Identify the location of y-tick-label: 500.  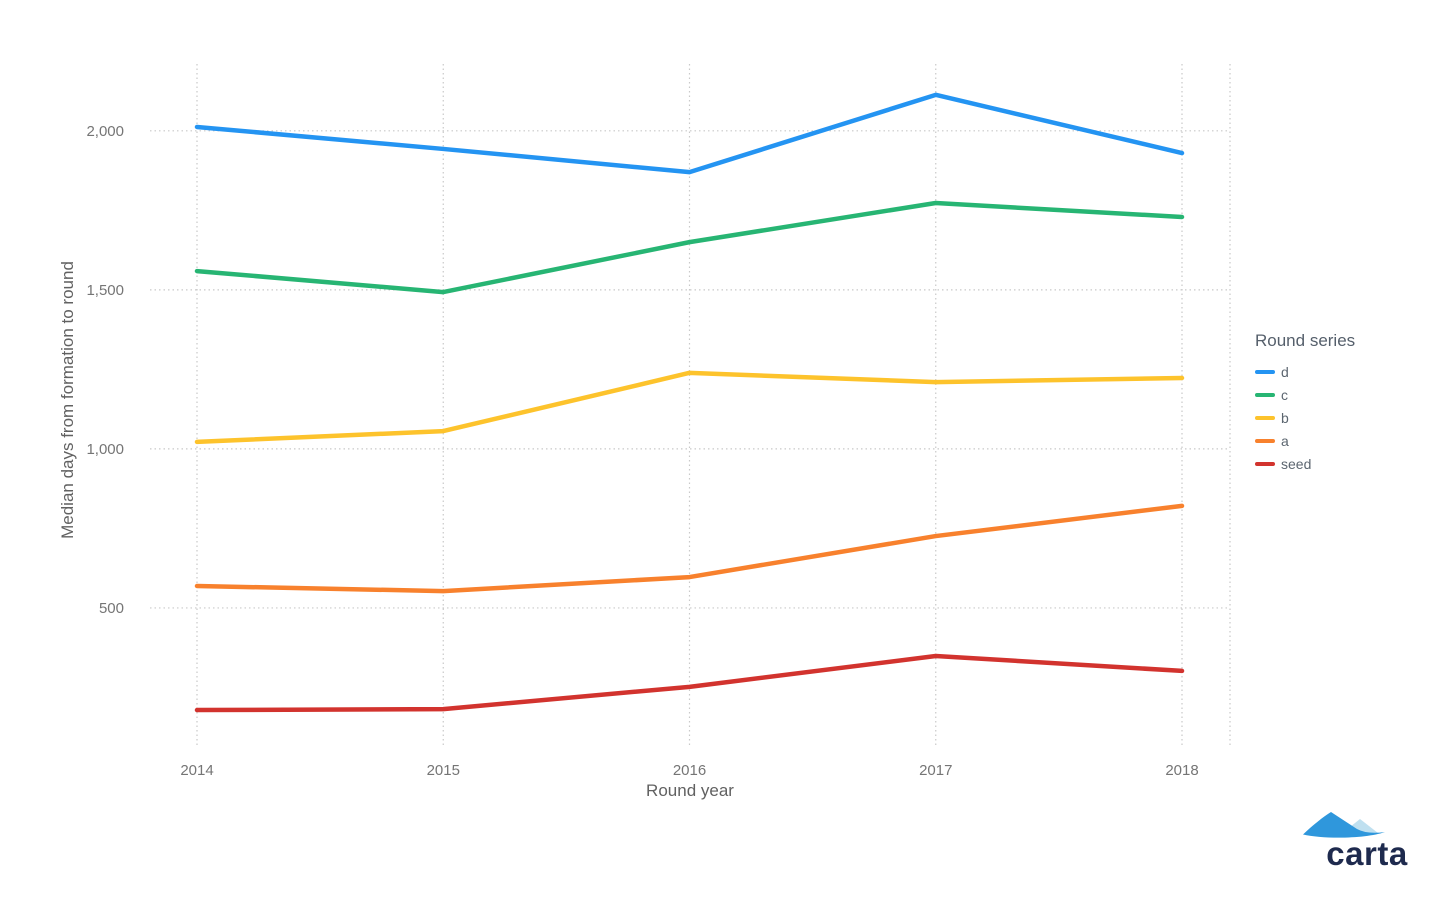
(111, 608).